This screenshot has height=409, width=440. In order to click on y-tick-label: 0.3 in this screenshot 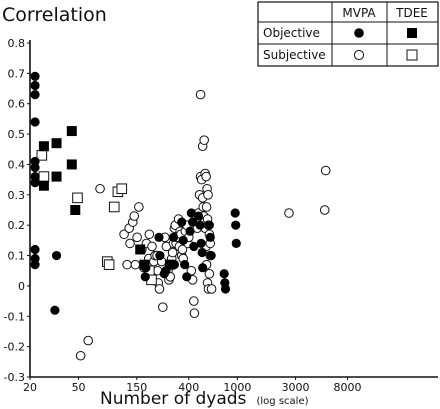, I will do `click(17, 195)`.